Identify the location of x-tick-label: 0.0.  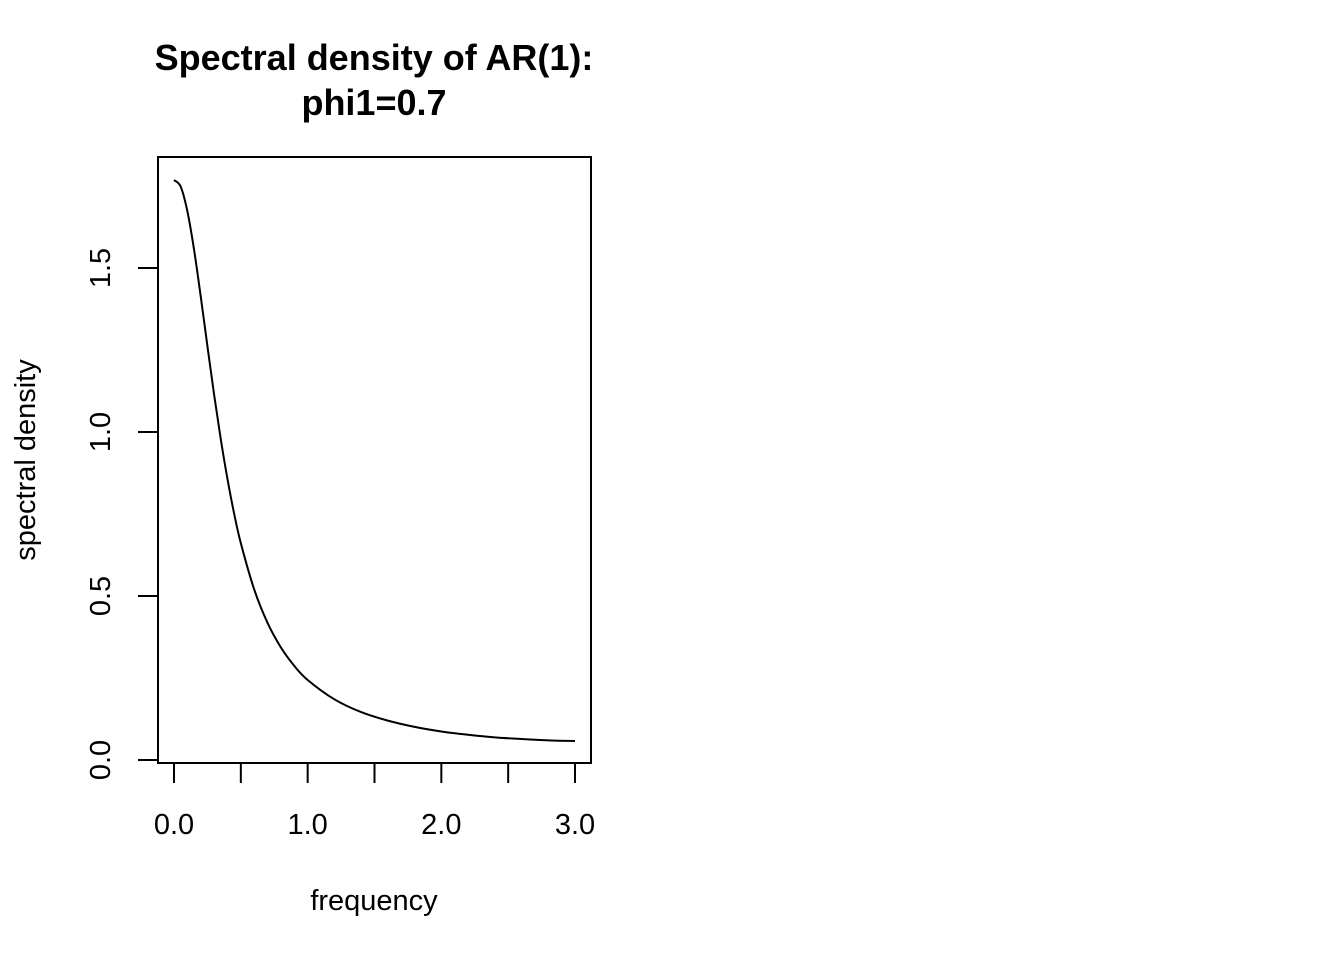
(174, 825).